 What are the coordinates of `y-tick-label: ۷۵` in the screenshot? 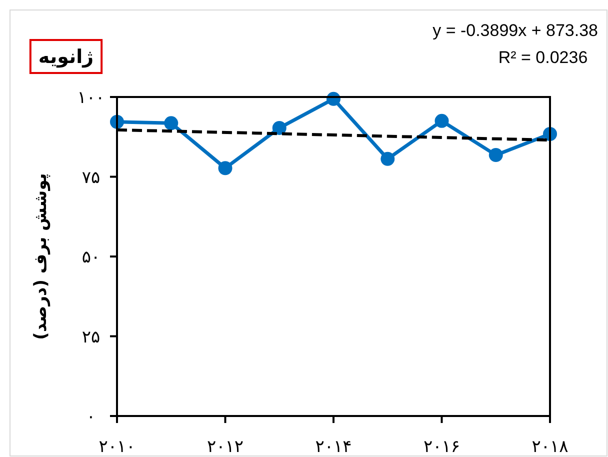 It's located at (91, 178).